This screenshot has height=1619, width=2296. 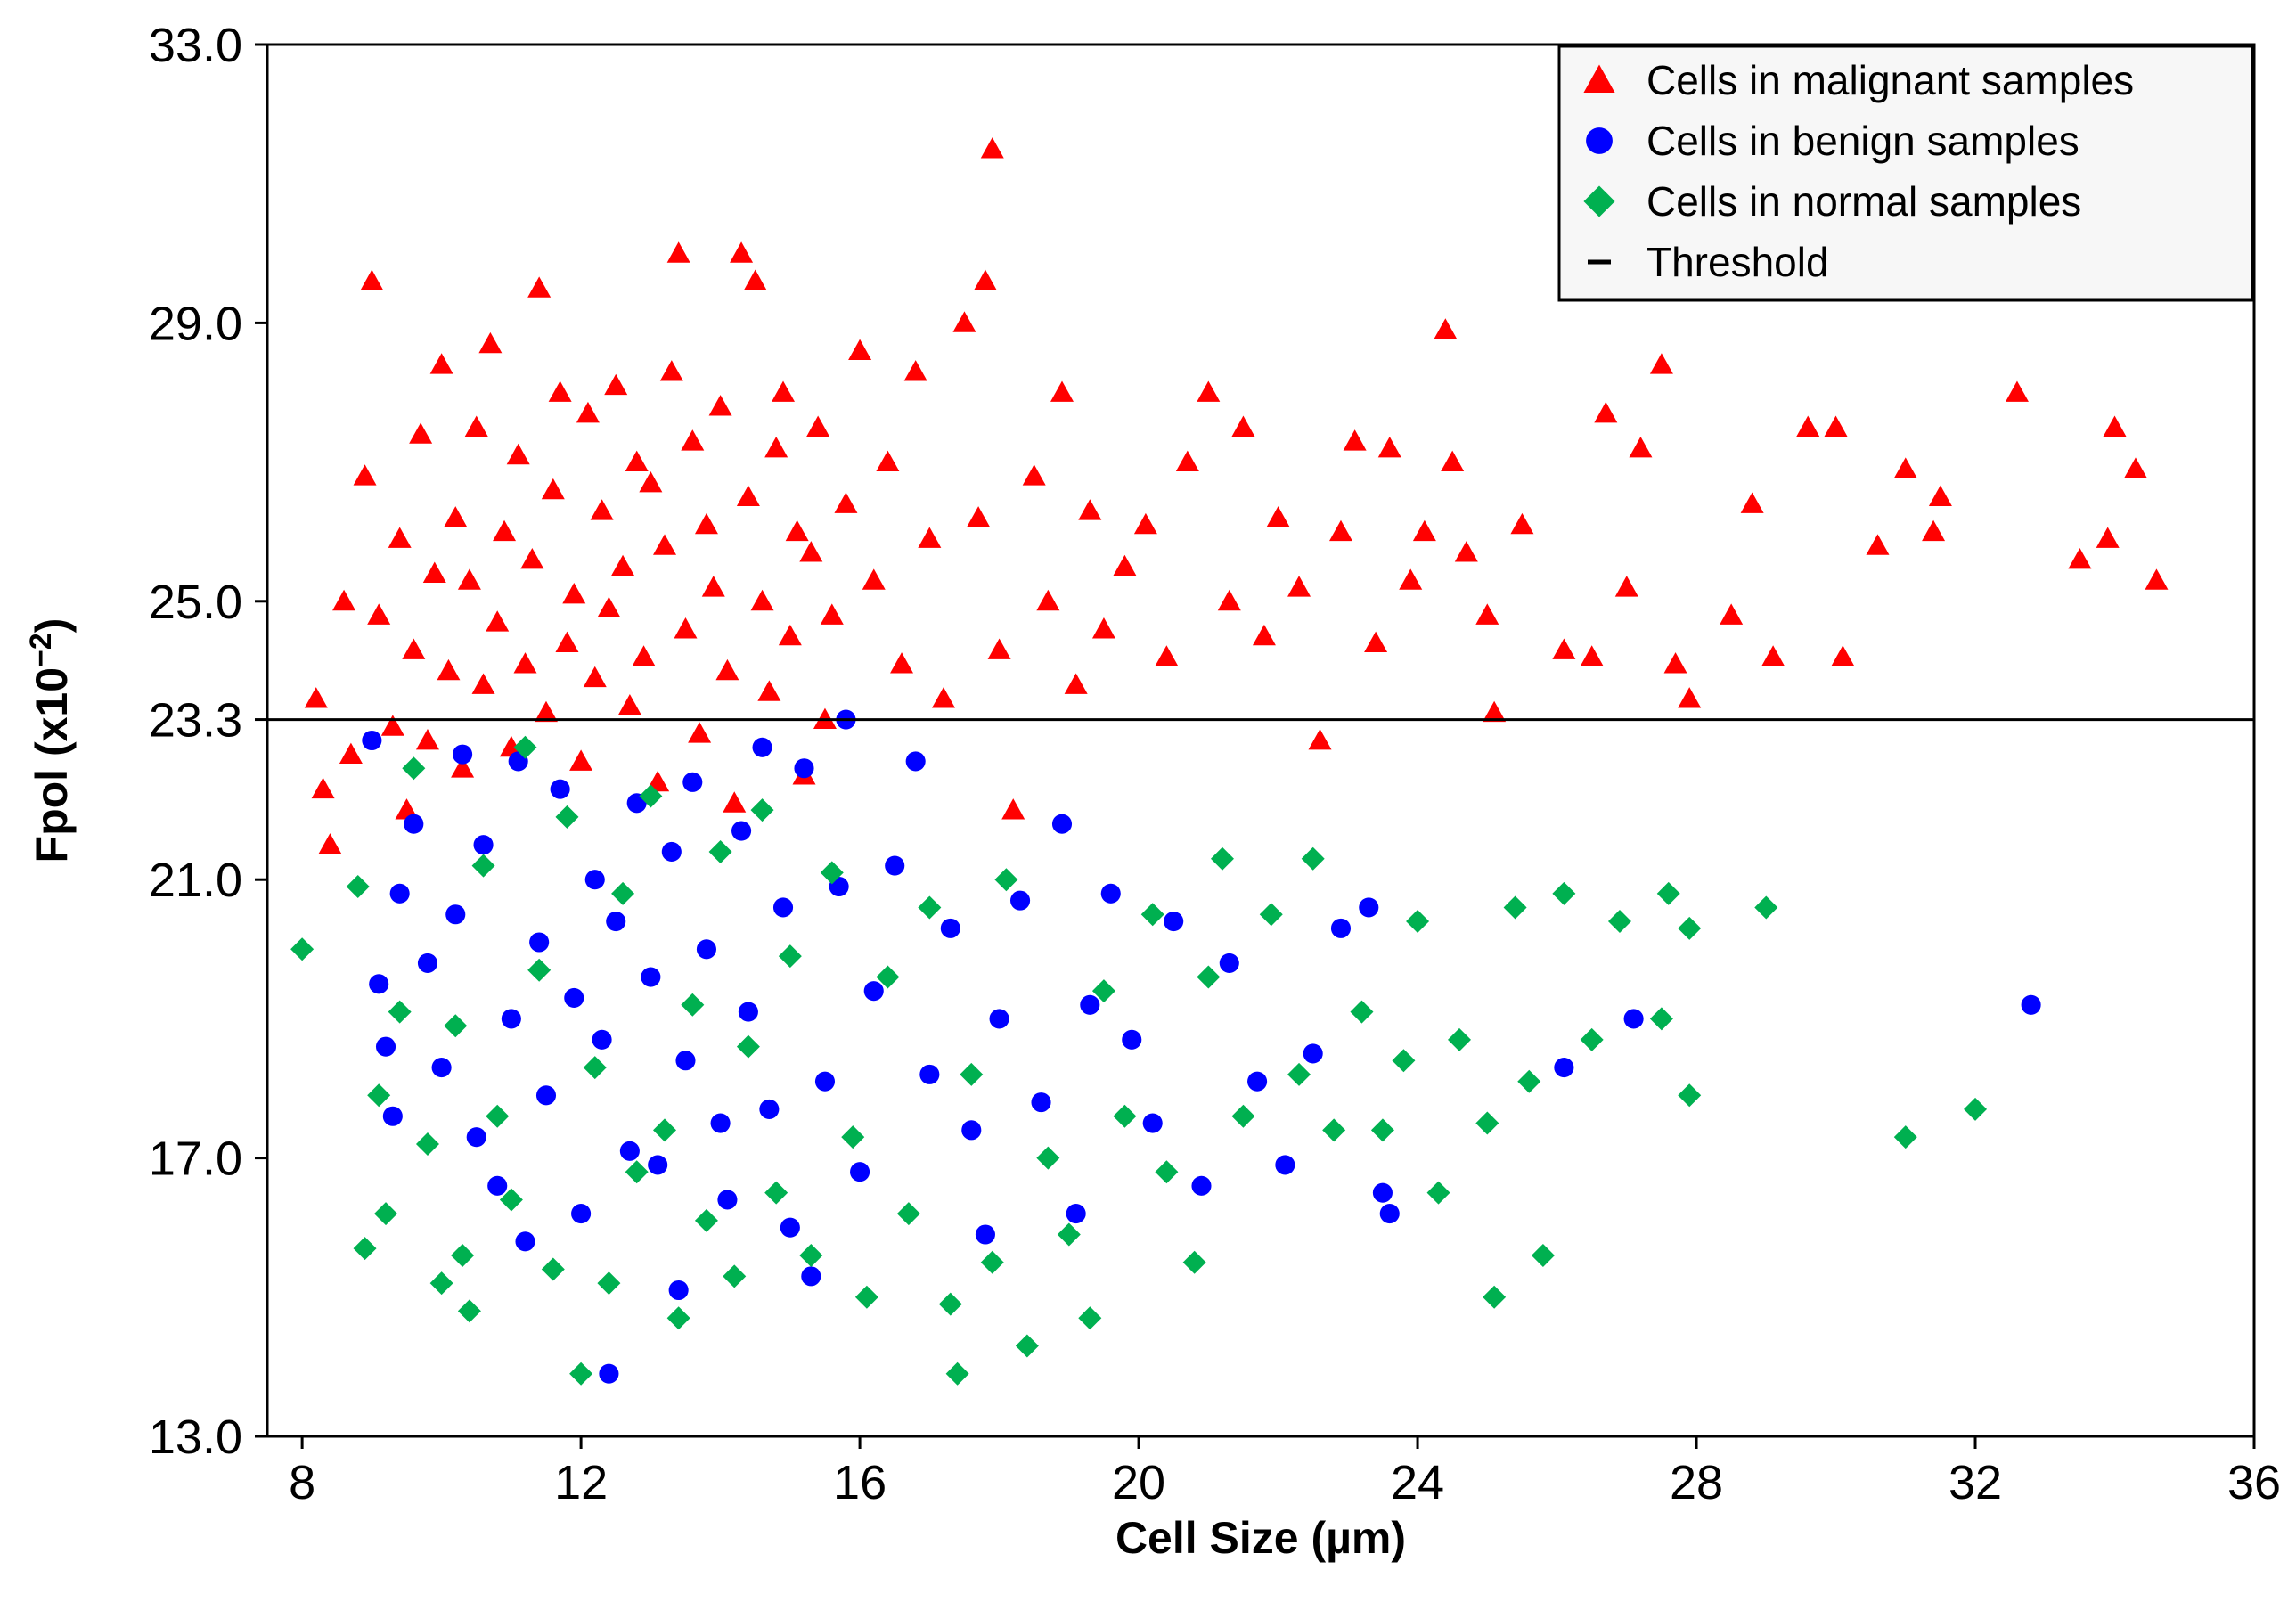 I want to click on y-tick-label: 17.0, so click(x=195, y=1159).